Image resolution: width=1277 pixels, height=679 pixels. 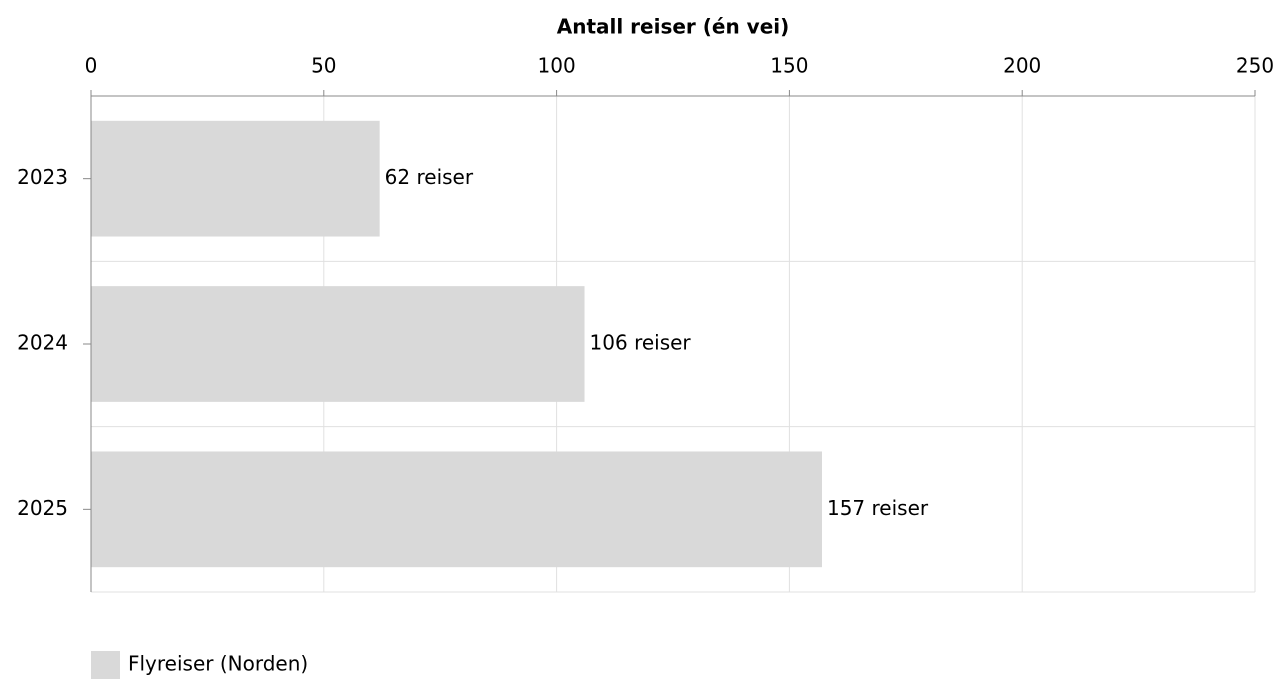 I want to click on x-tick-label: 50, so click(x=323, y=66).